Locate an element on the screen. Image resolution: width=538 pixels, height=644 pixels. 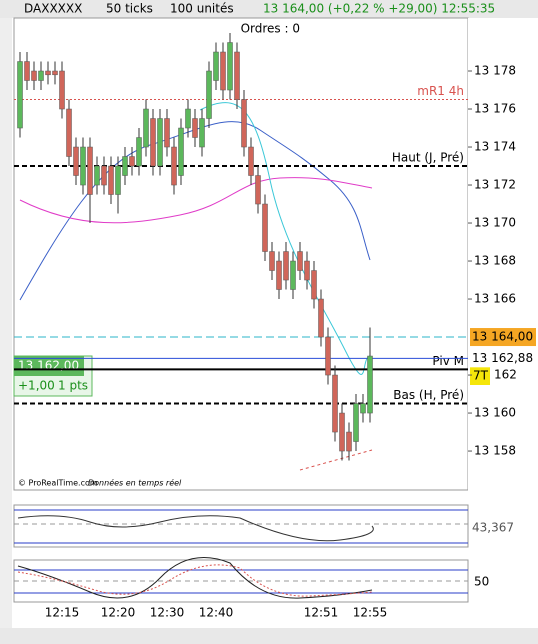
source: © ProRealTime.com is located at coordinates (58, 483).